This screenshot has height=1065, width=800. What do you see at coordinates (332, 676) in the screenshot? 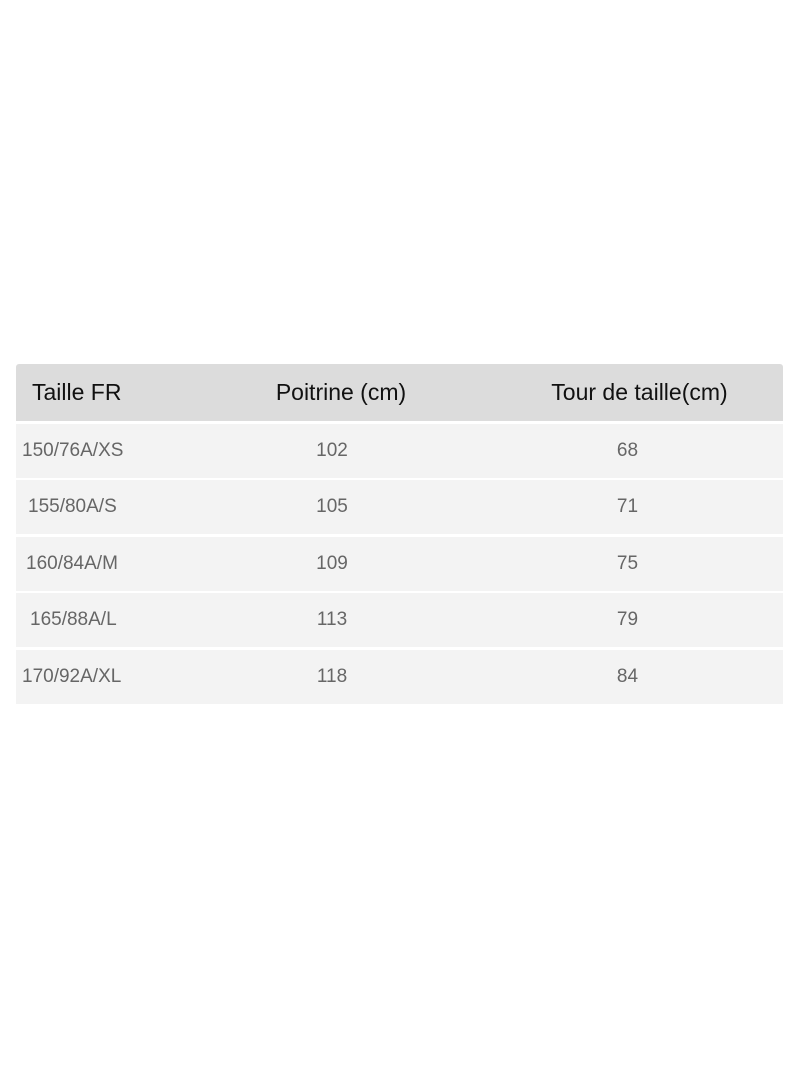
I see `cell-chest: 118` at bounding box center [332, 676].